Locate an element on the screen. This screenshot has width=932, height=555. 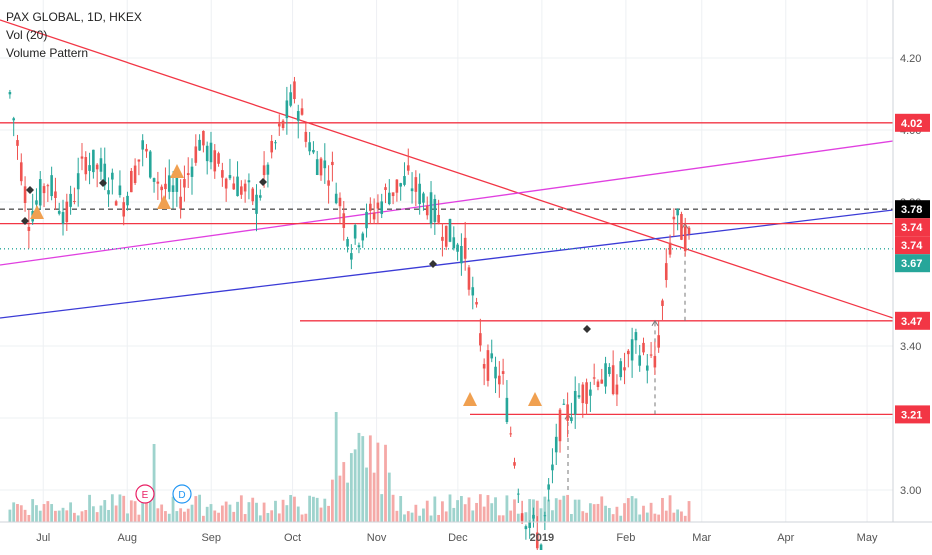
volume-pattern-label: Volume Pattern is located at coordinates (47, 53).